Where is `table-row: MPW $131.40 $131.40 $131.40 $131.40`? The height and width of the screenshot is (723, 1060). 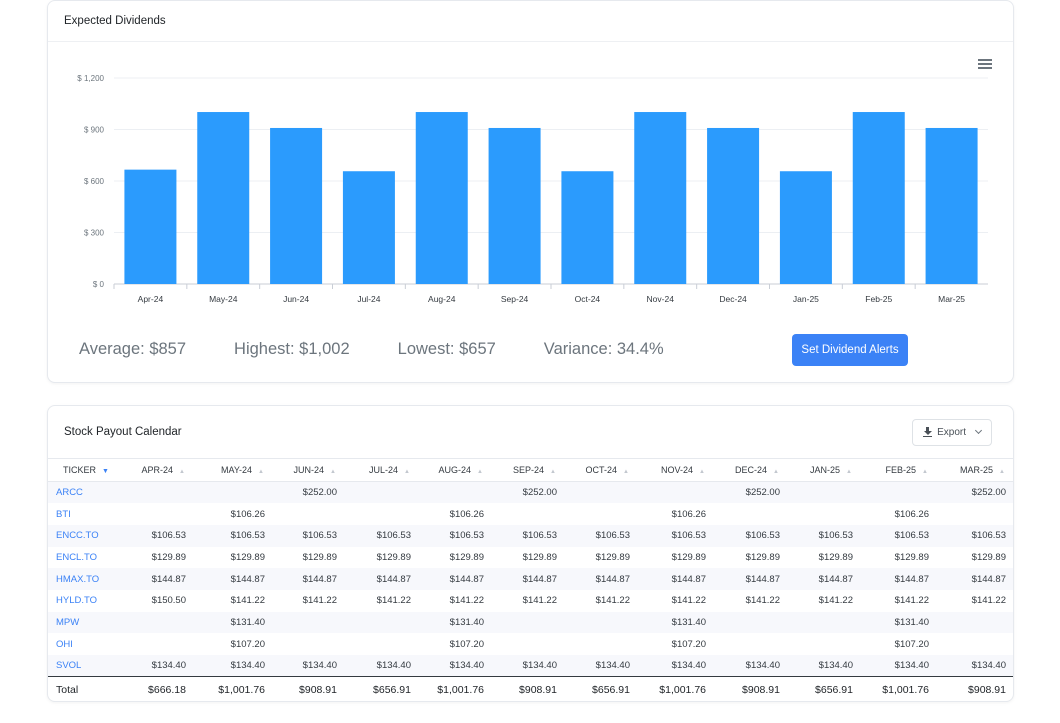
table-row: MPW $131.40 $131.40 $131.40 $131.40 is located at coordinates (530, 622).